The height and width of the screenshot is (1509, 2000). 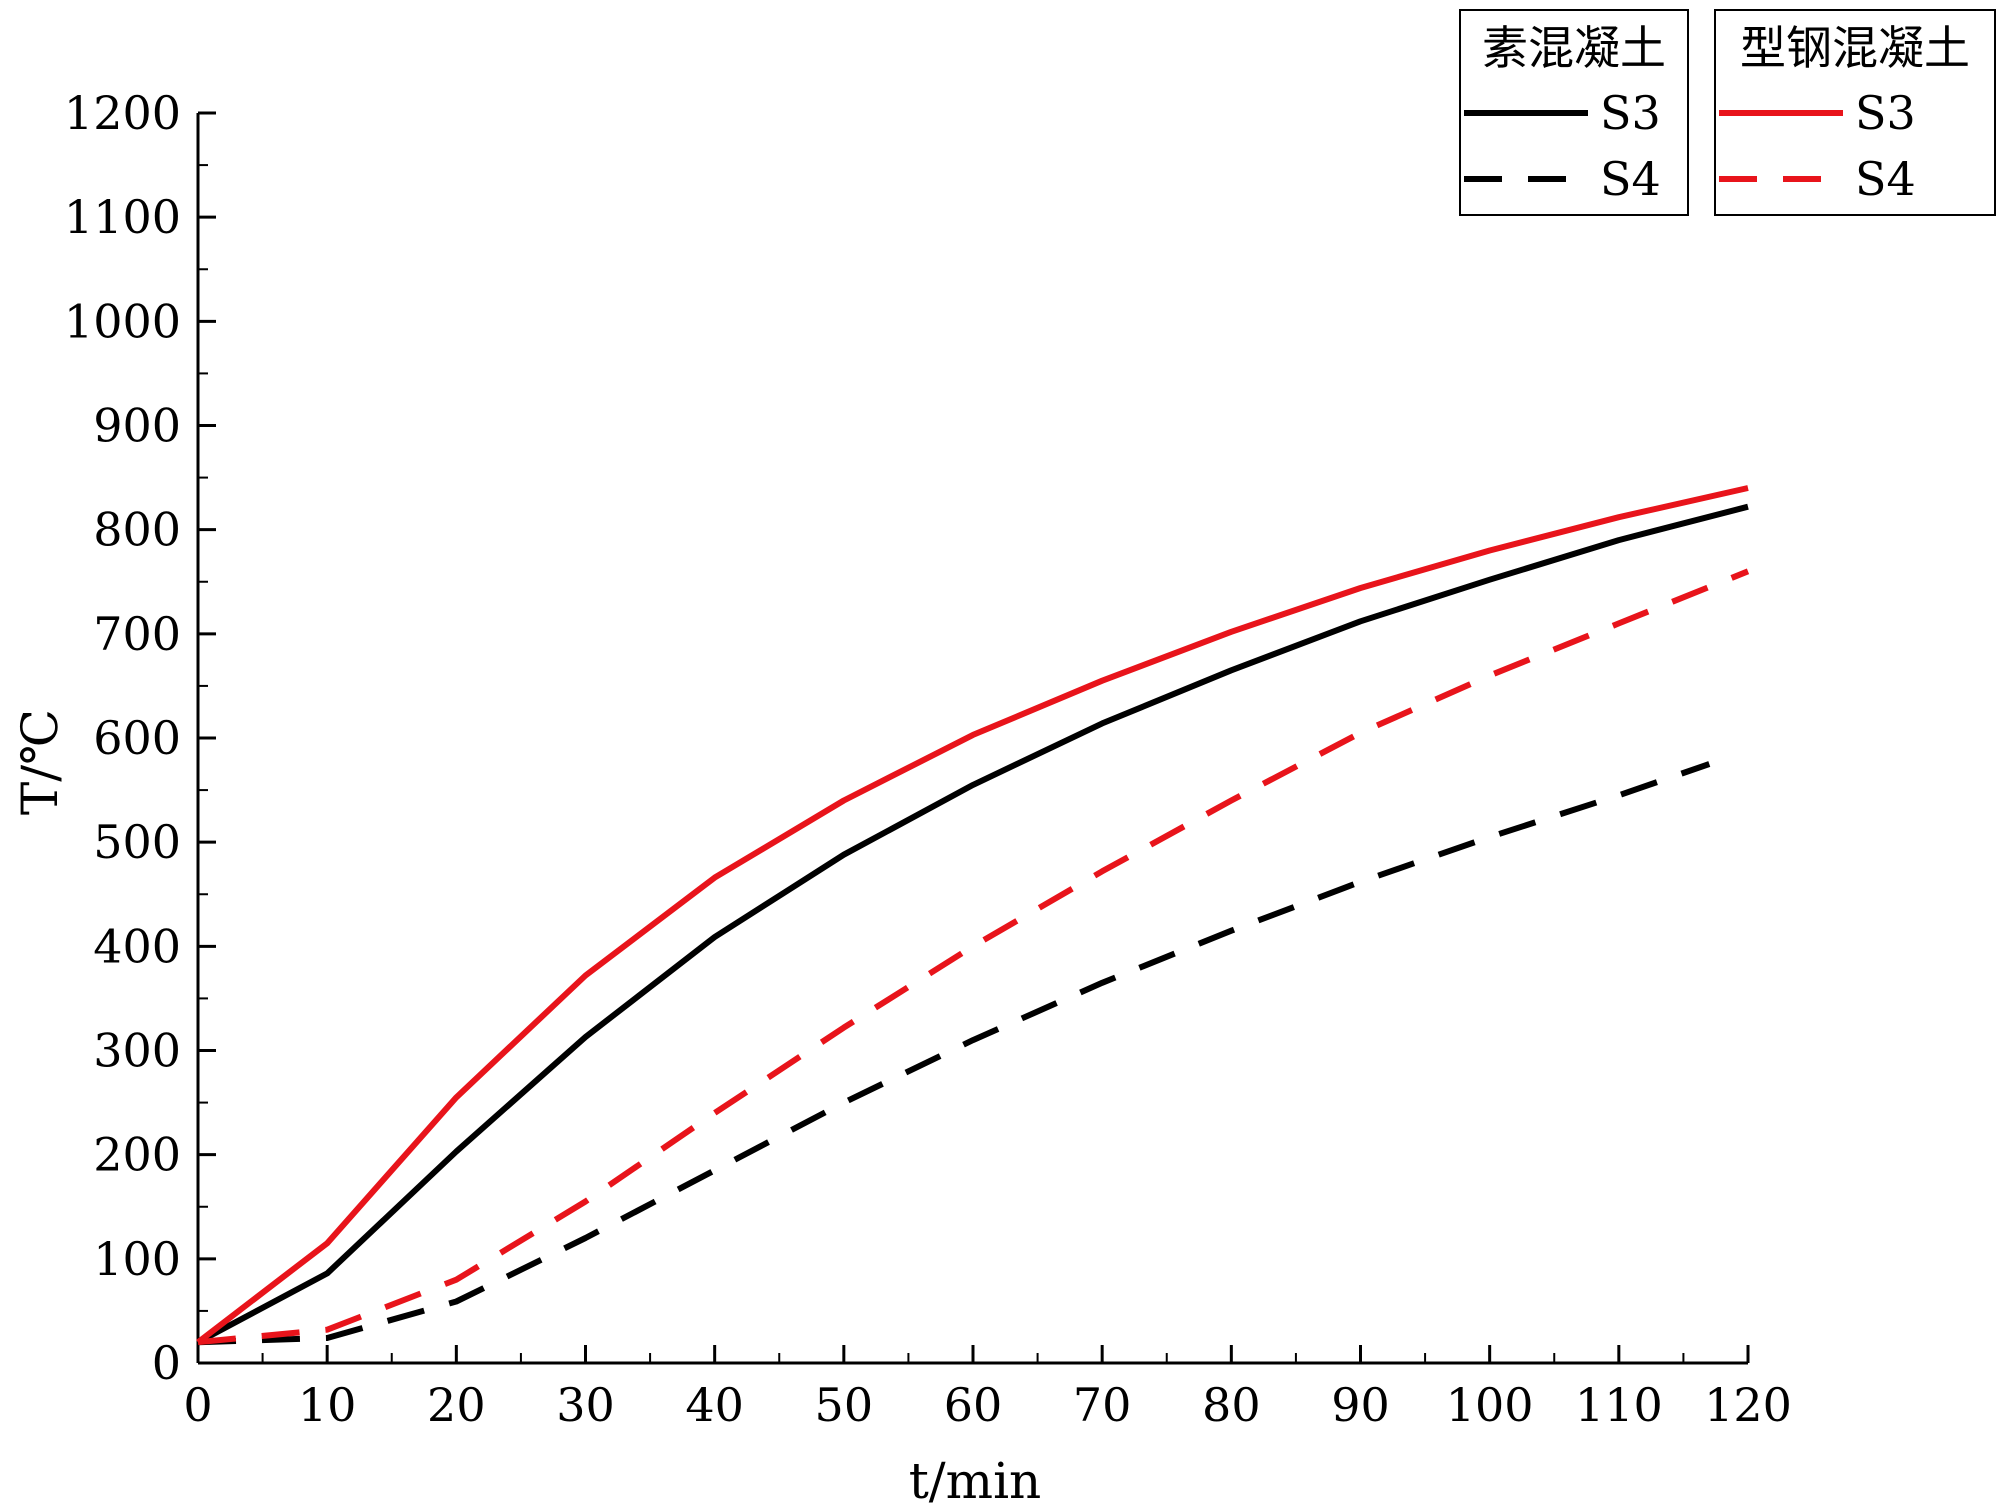 What do you see at coordinates (714, 1405) in the screenshot?
I see `x-tick-label: 40` at bounding box center [714, 1405].